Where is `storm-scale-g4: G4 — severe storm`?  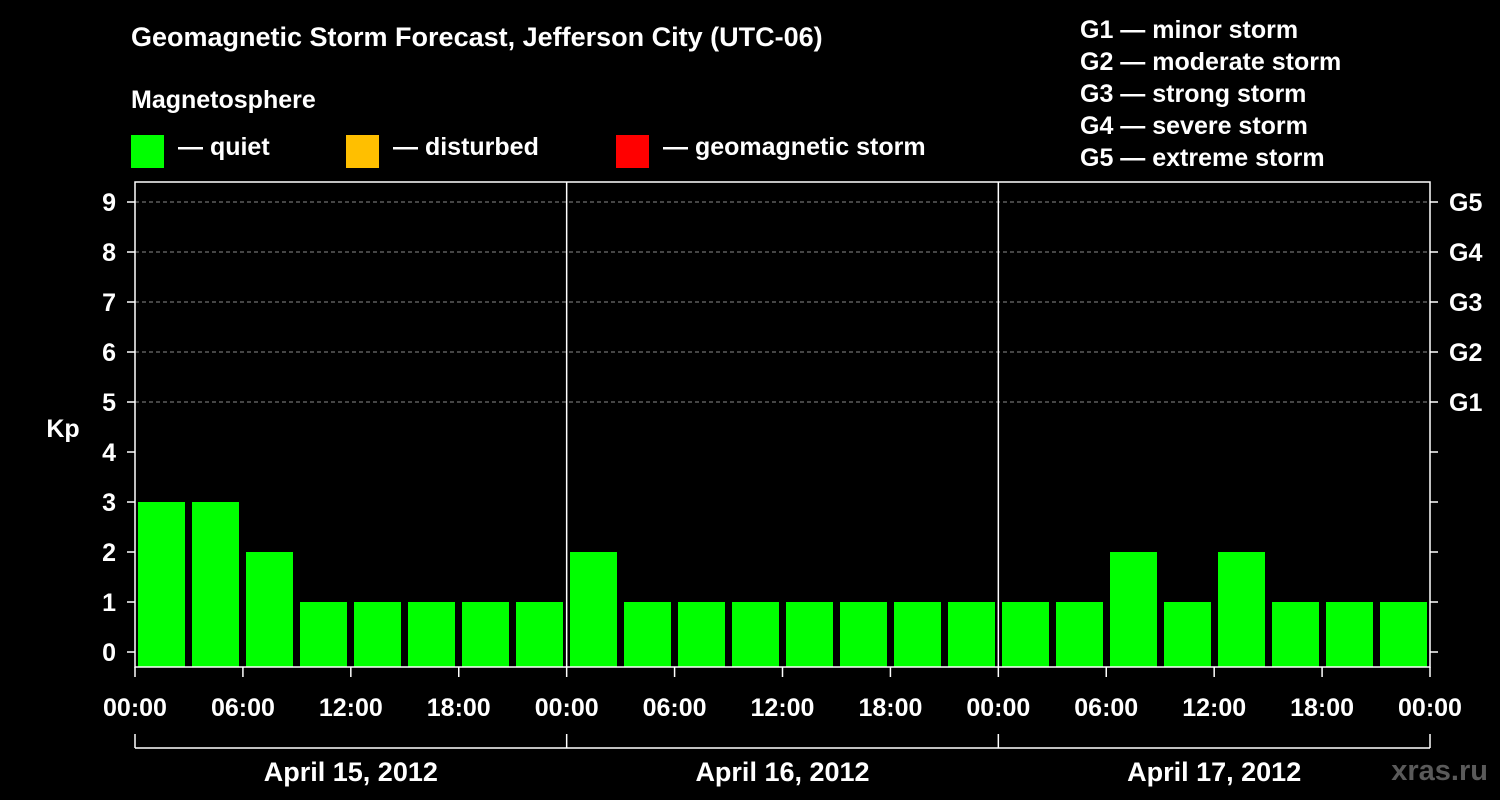 storm-scale-g4: G4 — severe storm is located at coordinates (1194, 126).